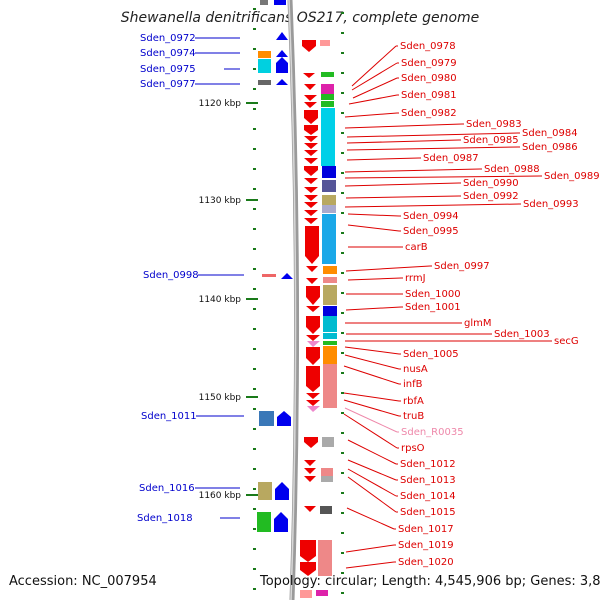 This screenshot has height=600, width=600. What do you see at coordinates (413, 401) in the screenshot?
I see `gene-label-right: rbfA` at bounding box center [413, 401].